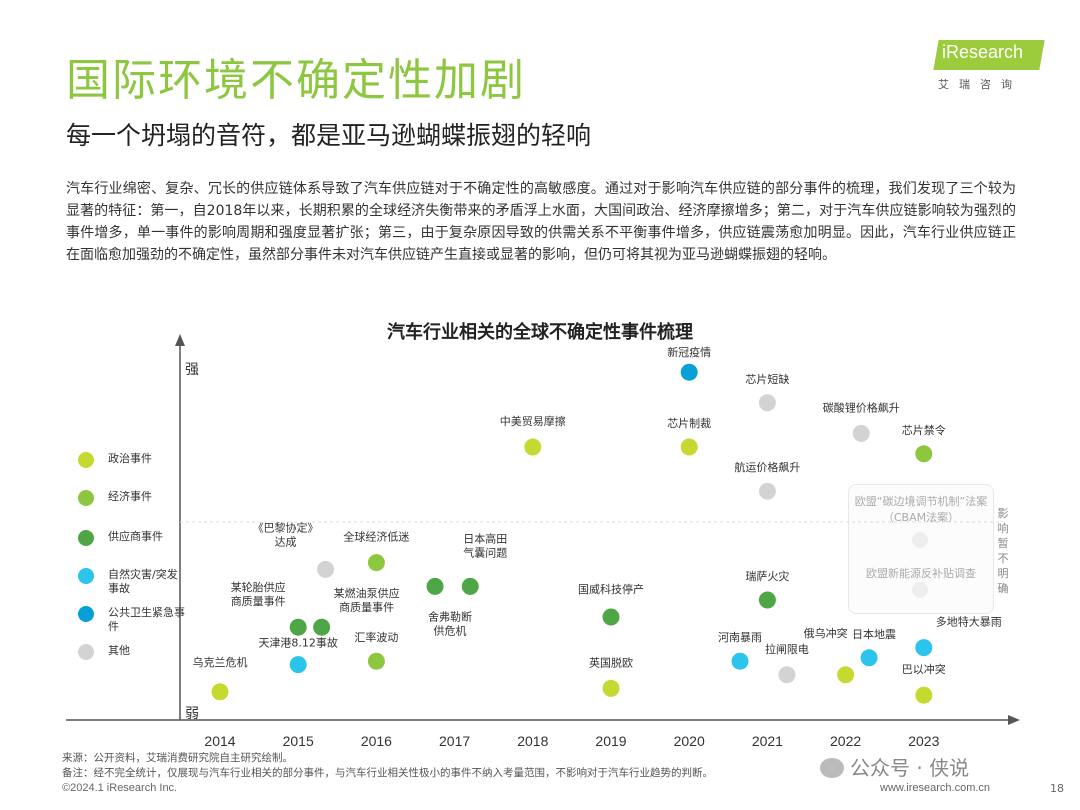 The image size is (1080, 810). I want to click on x-tick-label: 2014, so click(219, 741).